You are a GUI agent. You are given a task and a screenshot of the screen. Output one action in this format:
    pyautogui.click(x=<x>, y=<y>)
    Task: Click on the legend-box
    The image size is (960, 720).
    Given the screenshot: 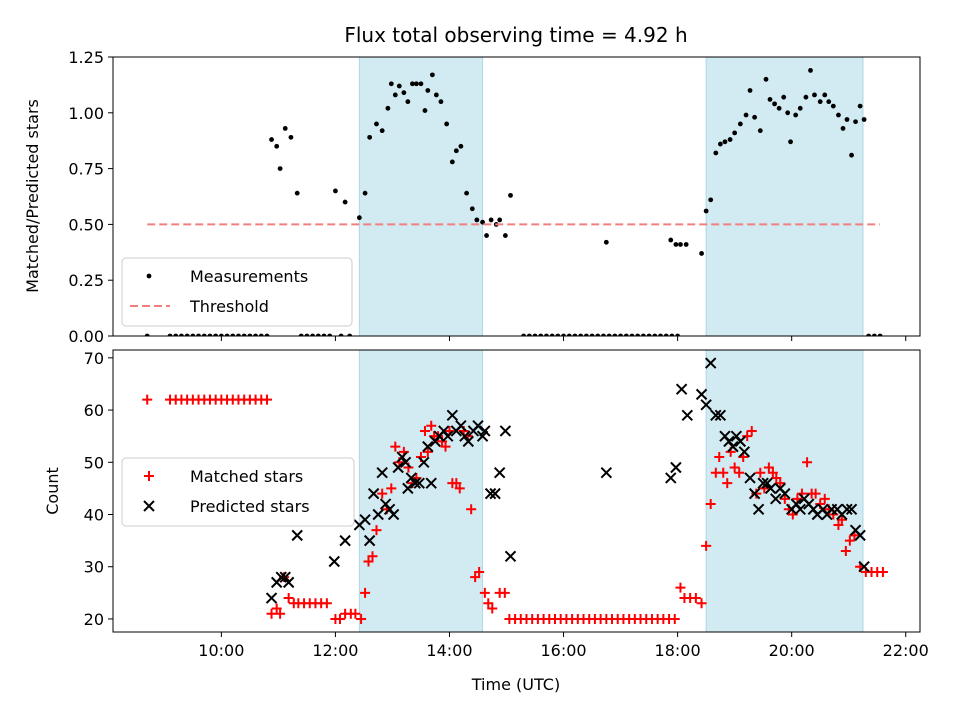 What is the action you would take?
    pyautogui.click(x=237, y=292)
    